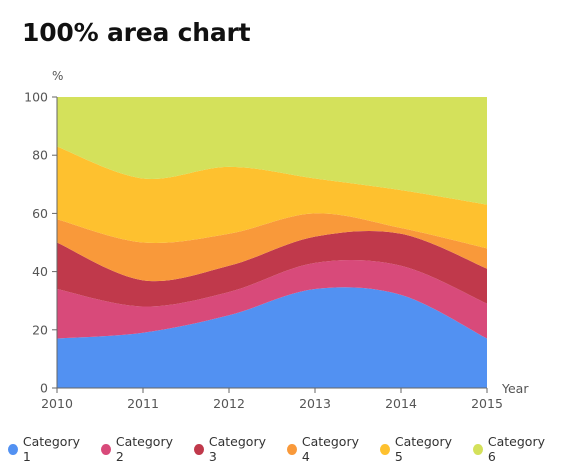 Image resolution: width=566 pixels, height=468 pixels. Describe the element at coordinates (36, 97) in the screenshot. I see `y-tick-label: 100` at that location.